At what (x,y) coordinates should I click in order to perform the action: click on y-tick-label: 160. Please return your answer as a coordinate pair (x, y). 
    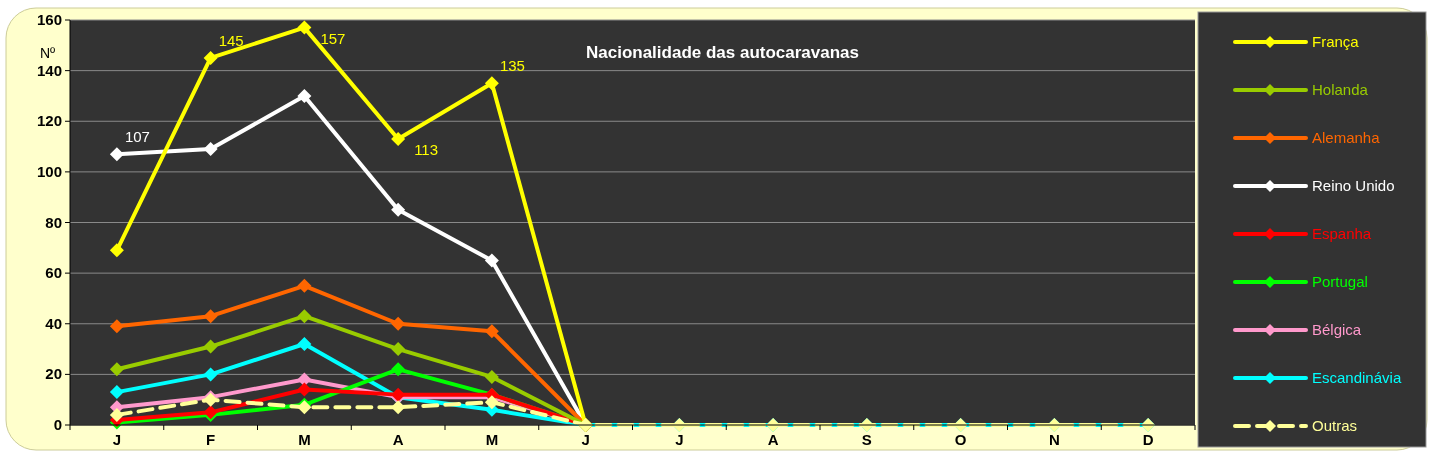
    Looking at the image, I should click on (49, 19).